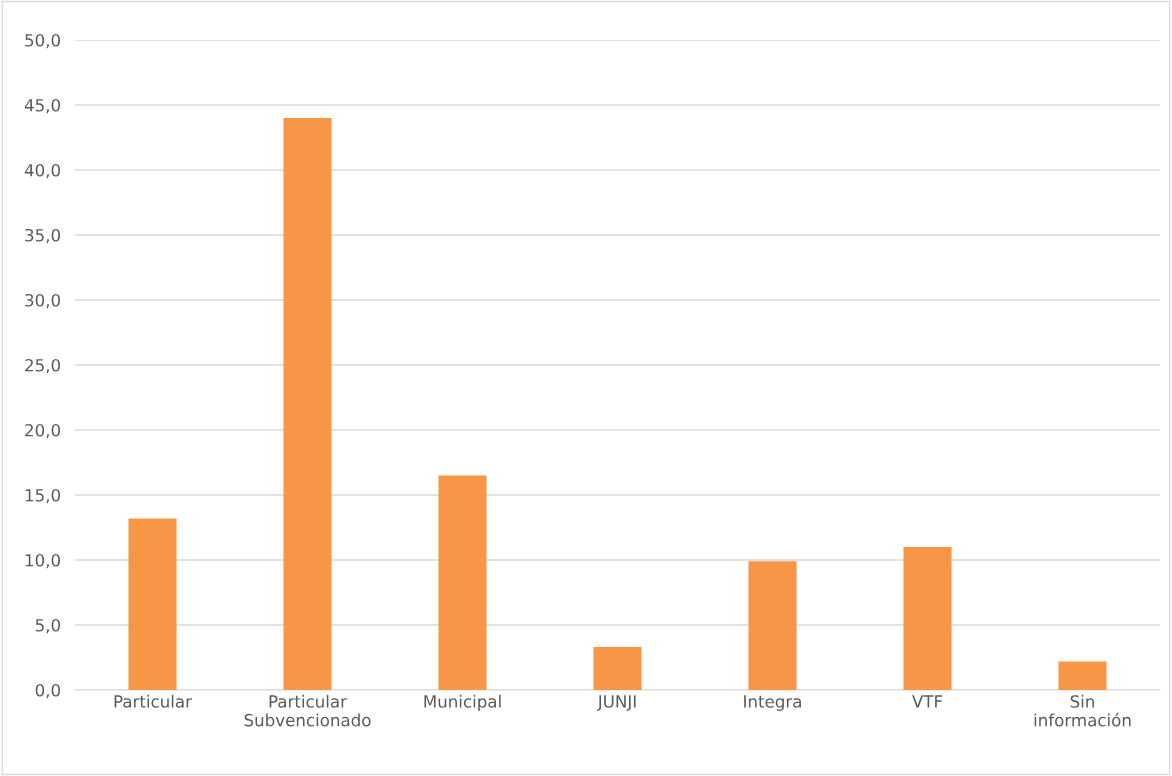  Describe the element at coordinates (772, 703) in the screenshot. I see `x-tick-label: Integra` at that location.